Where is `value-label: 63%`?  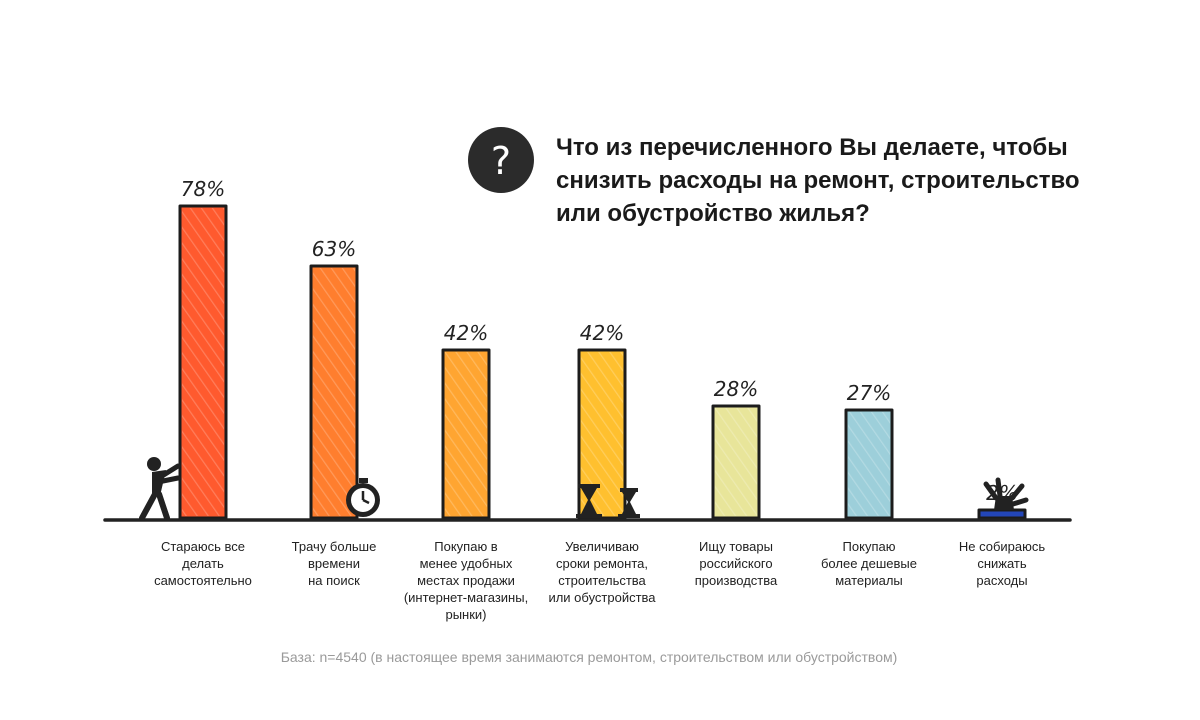
value-label: 63% is located at coordinates (334, 249).